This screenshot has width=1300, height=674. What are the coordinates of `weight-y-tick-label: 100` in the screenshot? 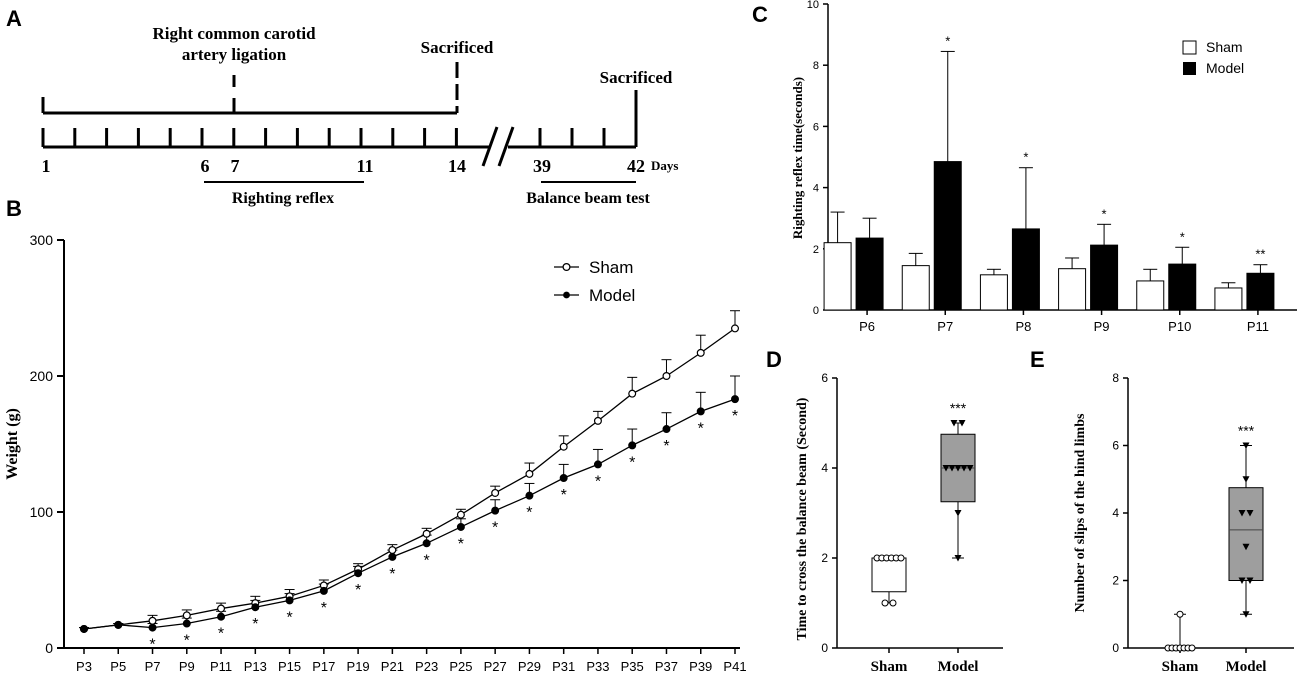 It's located at (42, 512).